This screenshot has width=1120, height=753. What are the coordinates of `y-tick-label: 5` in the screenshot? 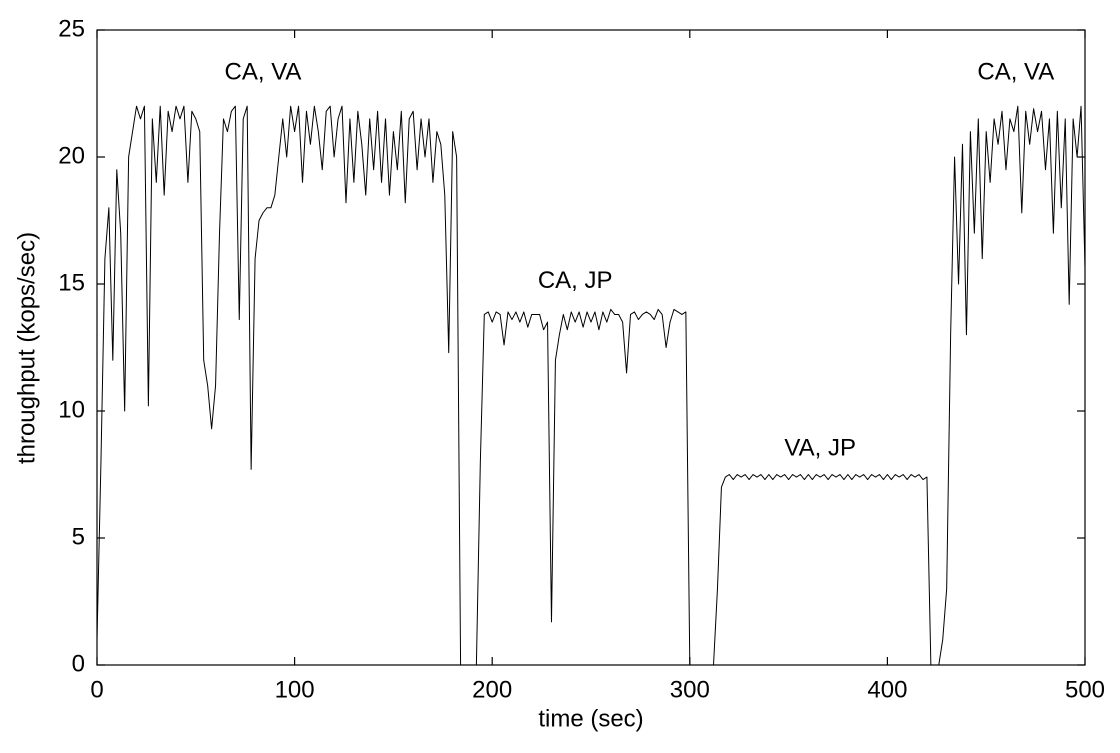 It's located at (78, 536).